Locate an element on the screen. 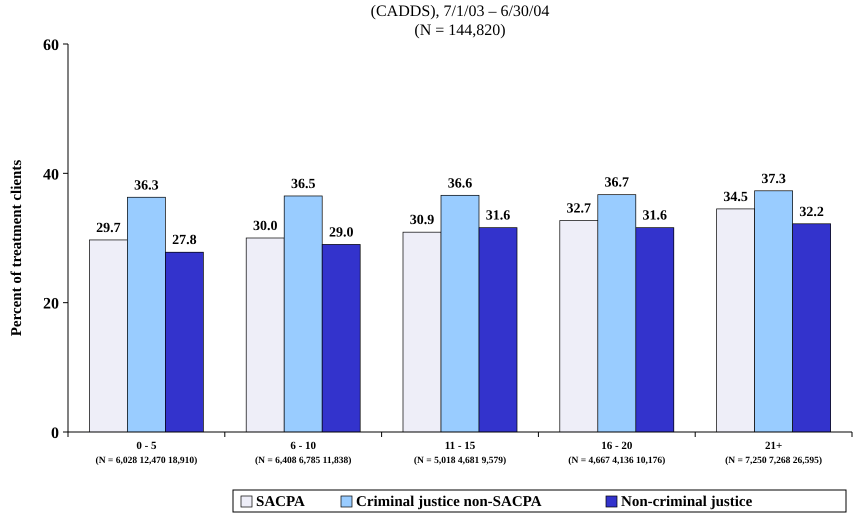  y-axis-title: Percent of treatment clients is located at coordinates (17, 248).